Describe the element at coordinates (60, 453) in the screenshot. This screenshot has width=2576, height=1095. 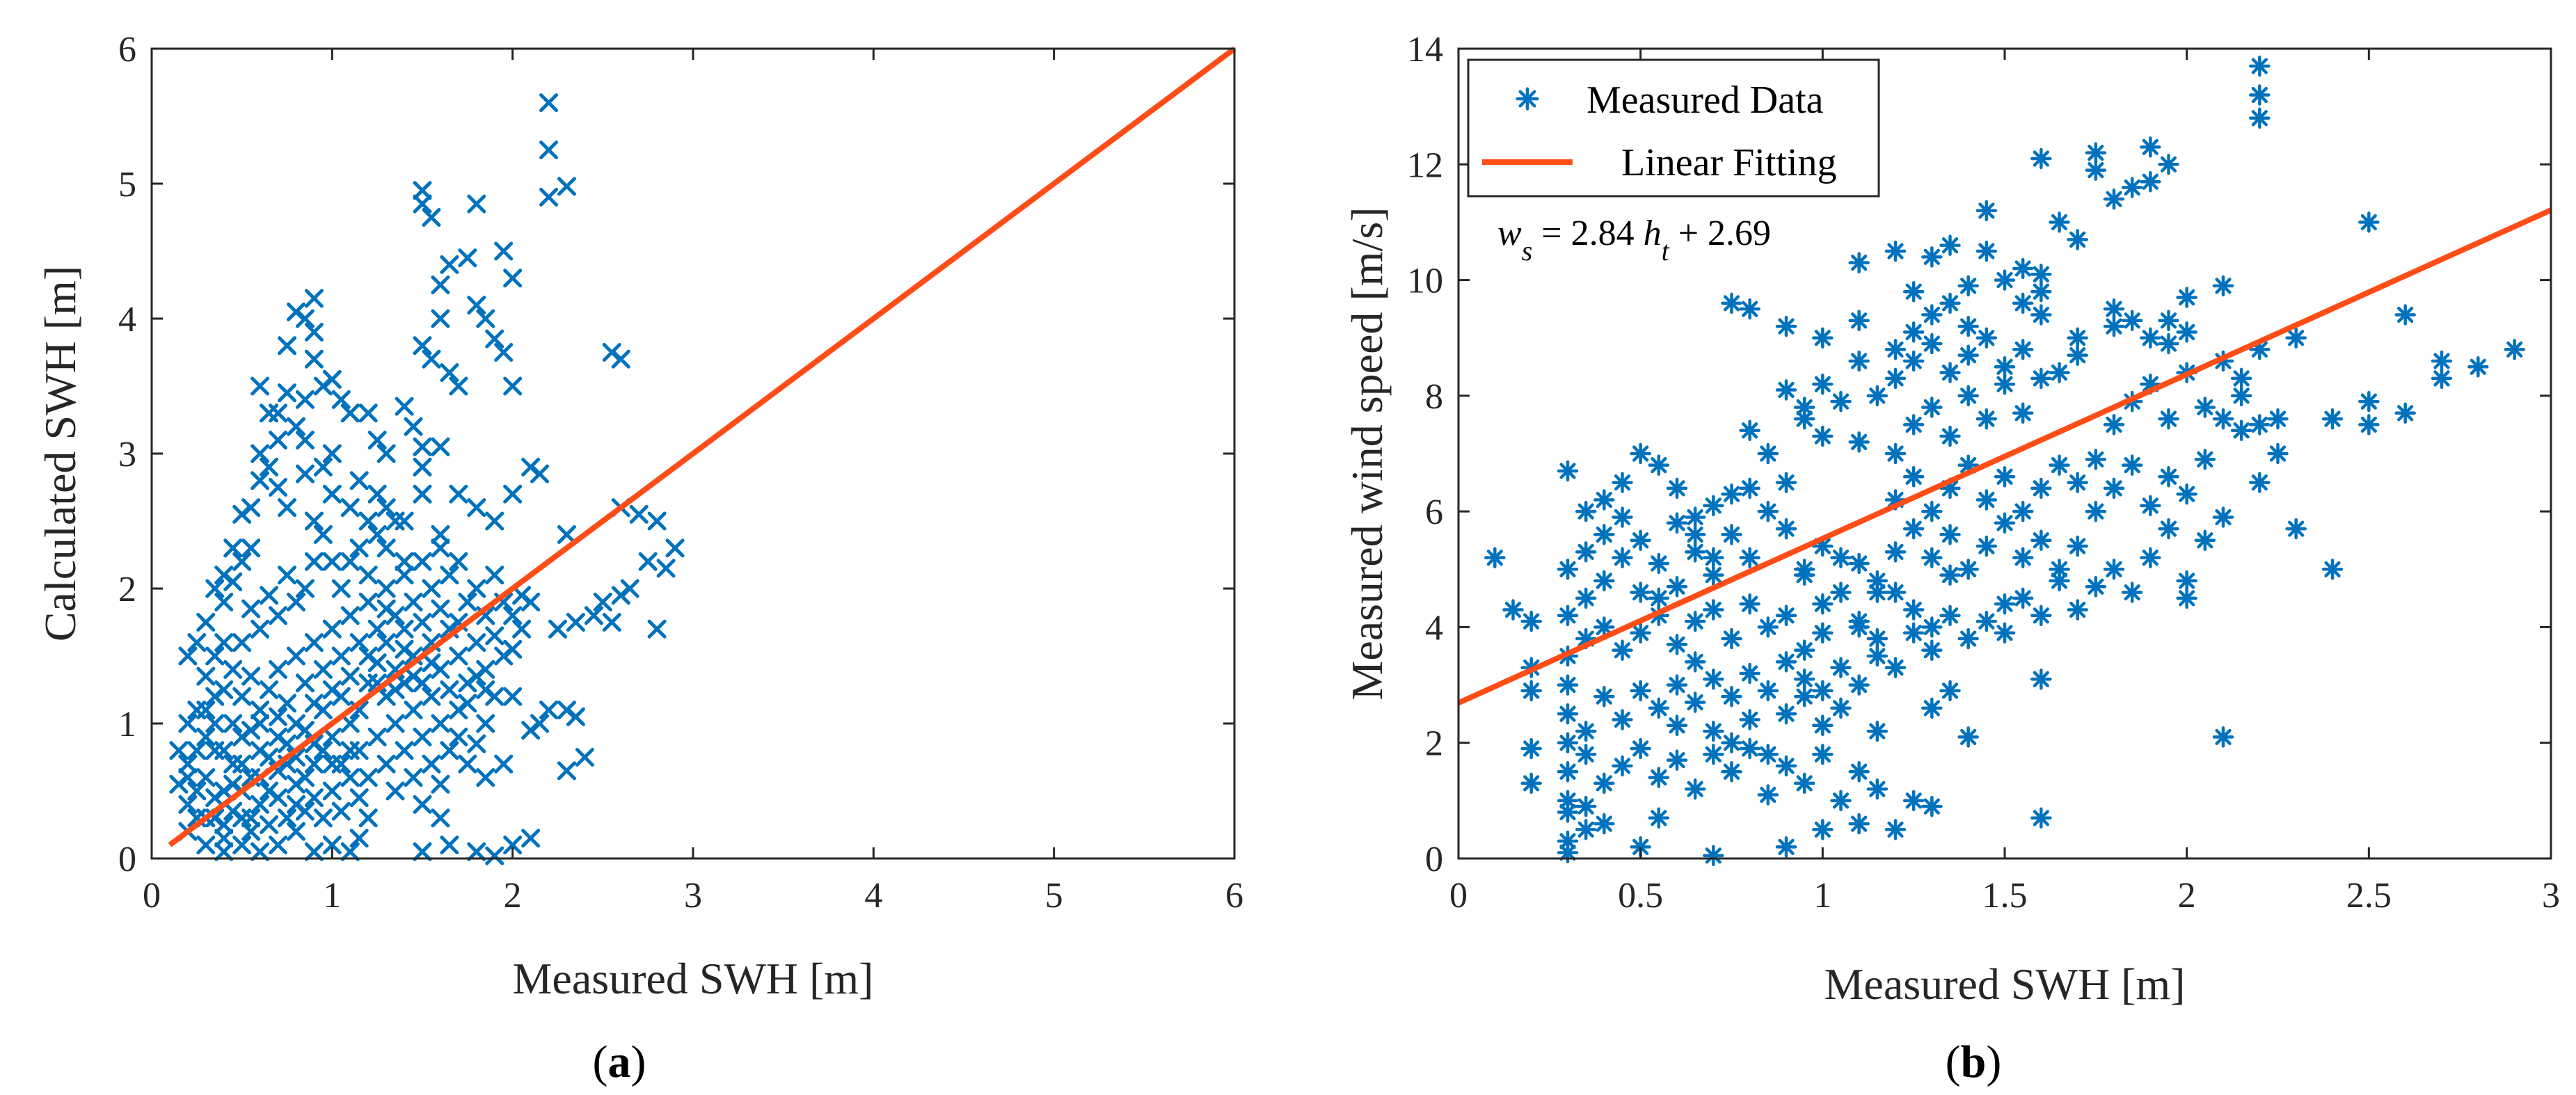
I see `chart-a-y-axis-label: Calculated SWH [m]` at that location.